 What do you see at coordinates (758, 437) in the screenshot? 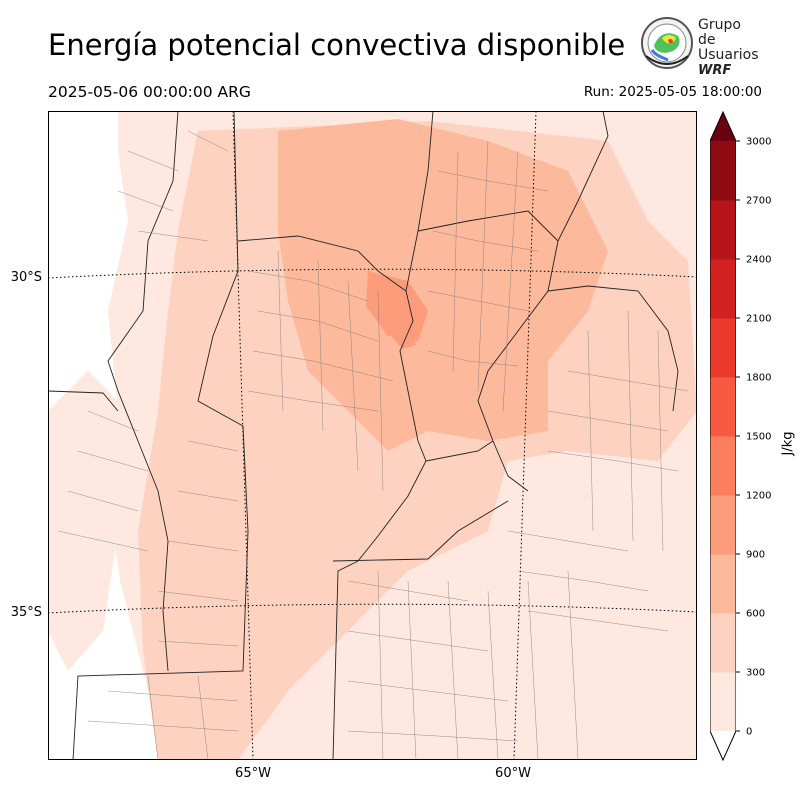
I see `colorbar-tick-label: 1500` at bounding box center [758, 437].